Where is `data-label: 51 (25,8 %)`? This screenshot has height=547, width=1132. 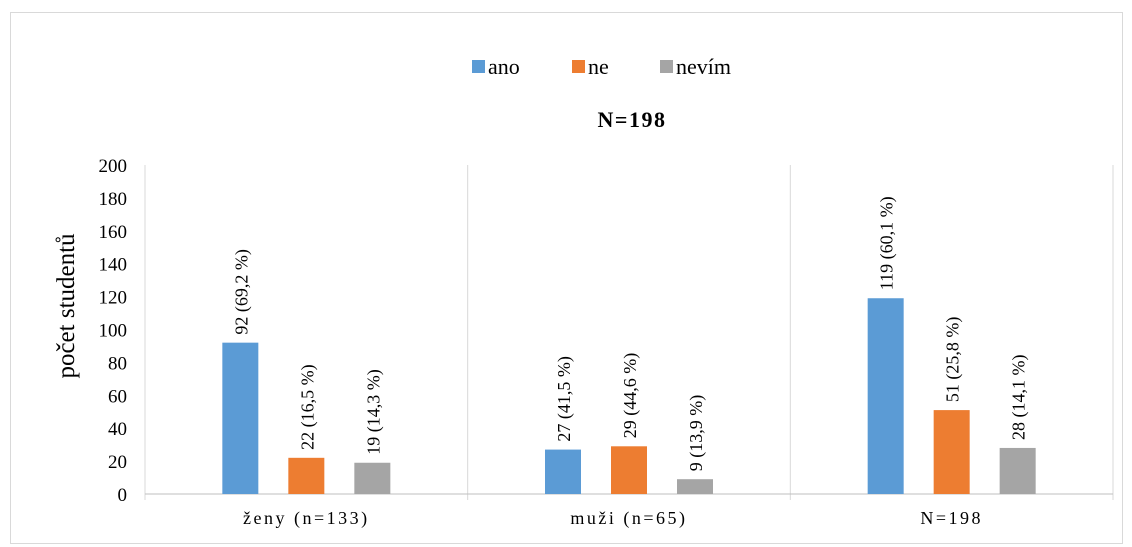 data-label: 51 (25,8 %) is located at coordinates (953, 359).